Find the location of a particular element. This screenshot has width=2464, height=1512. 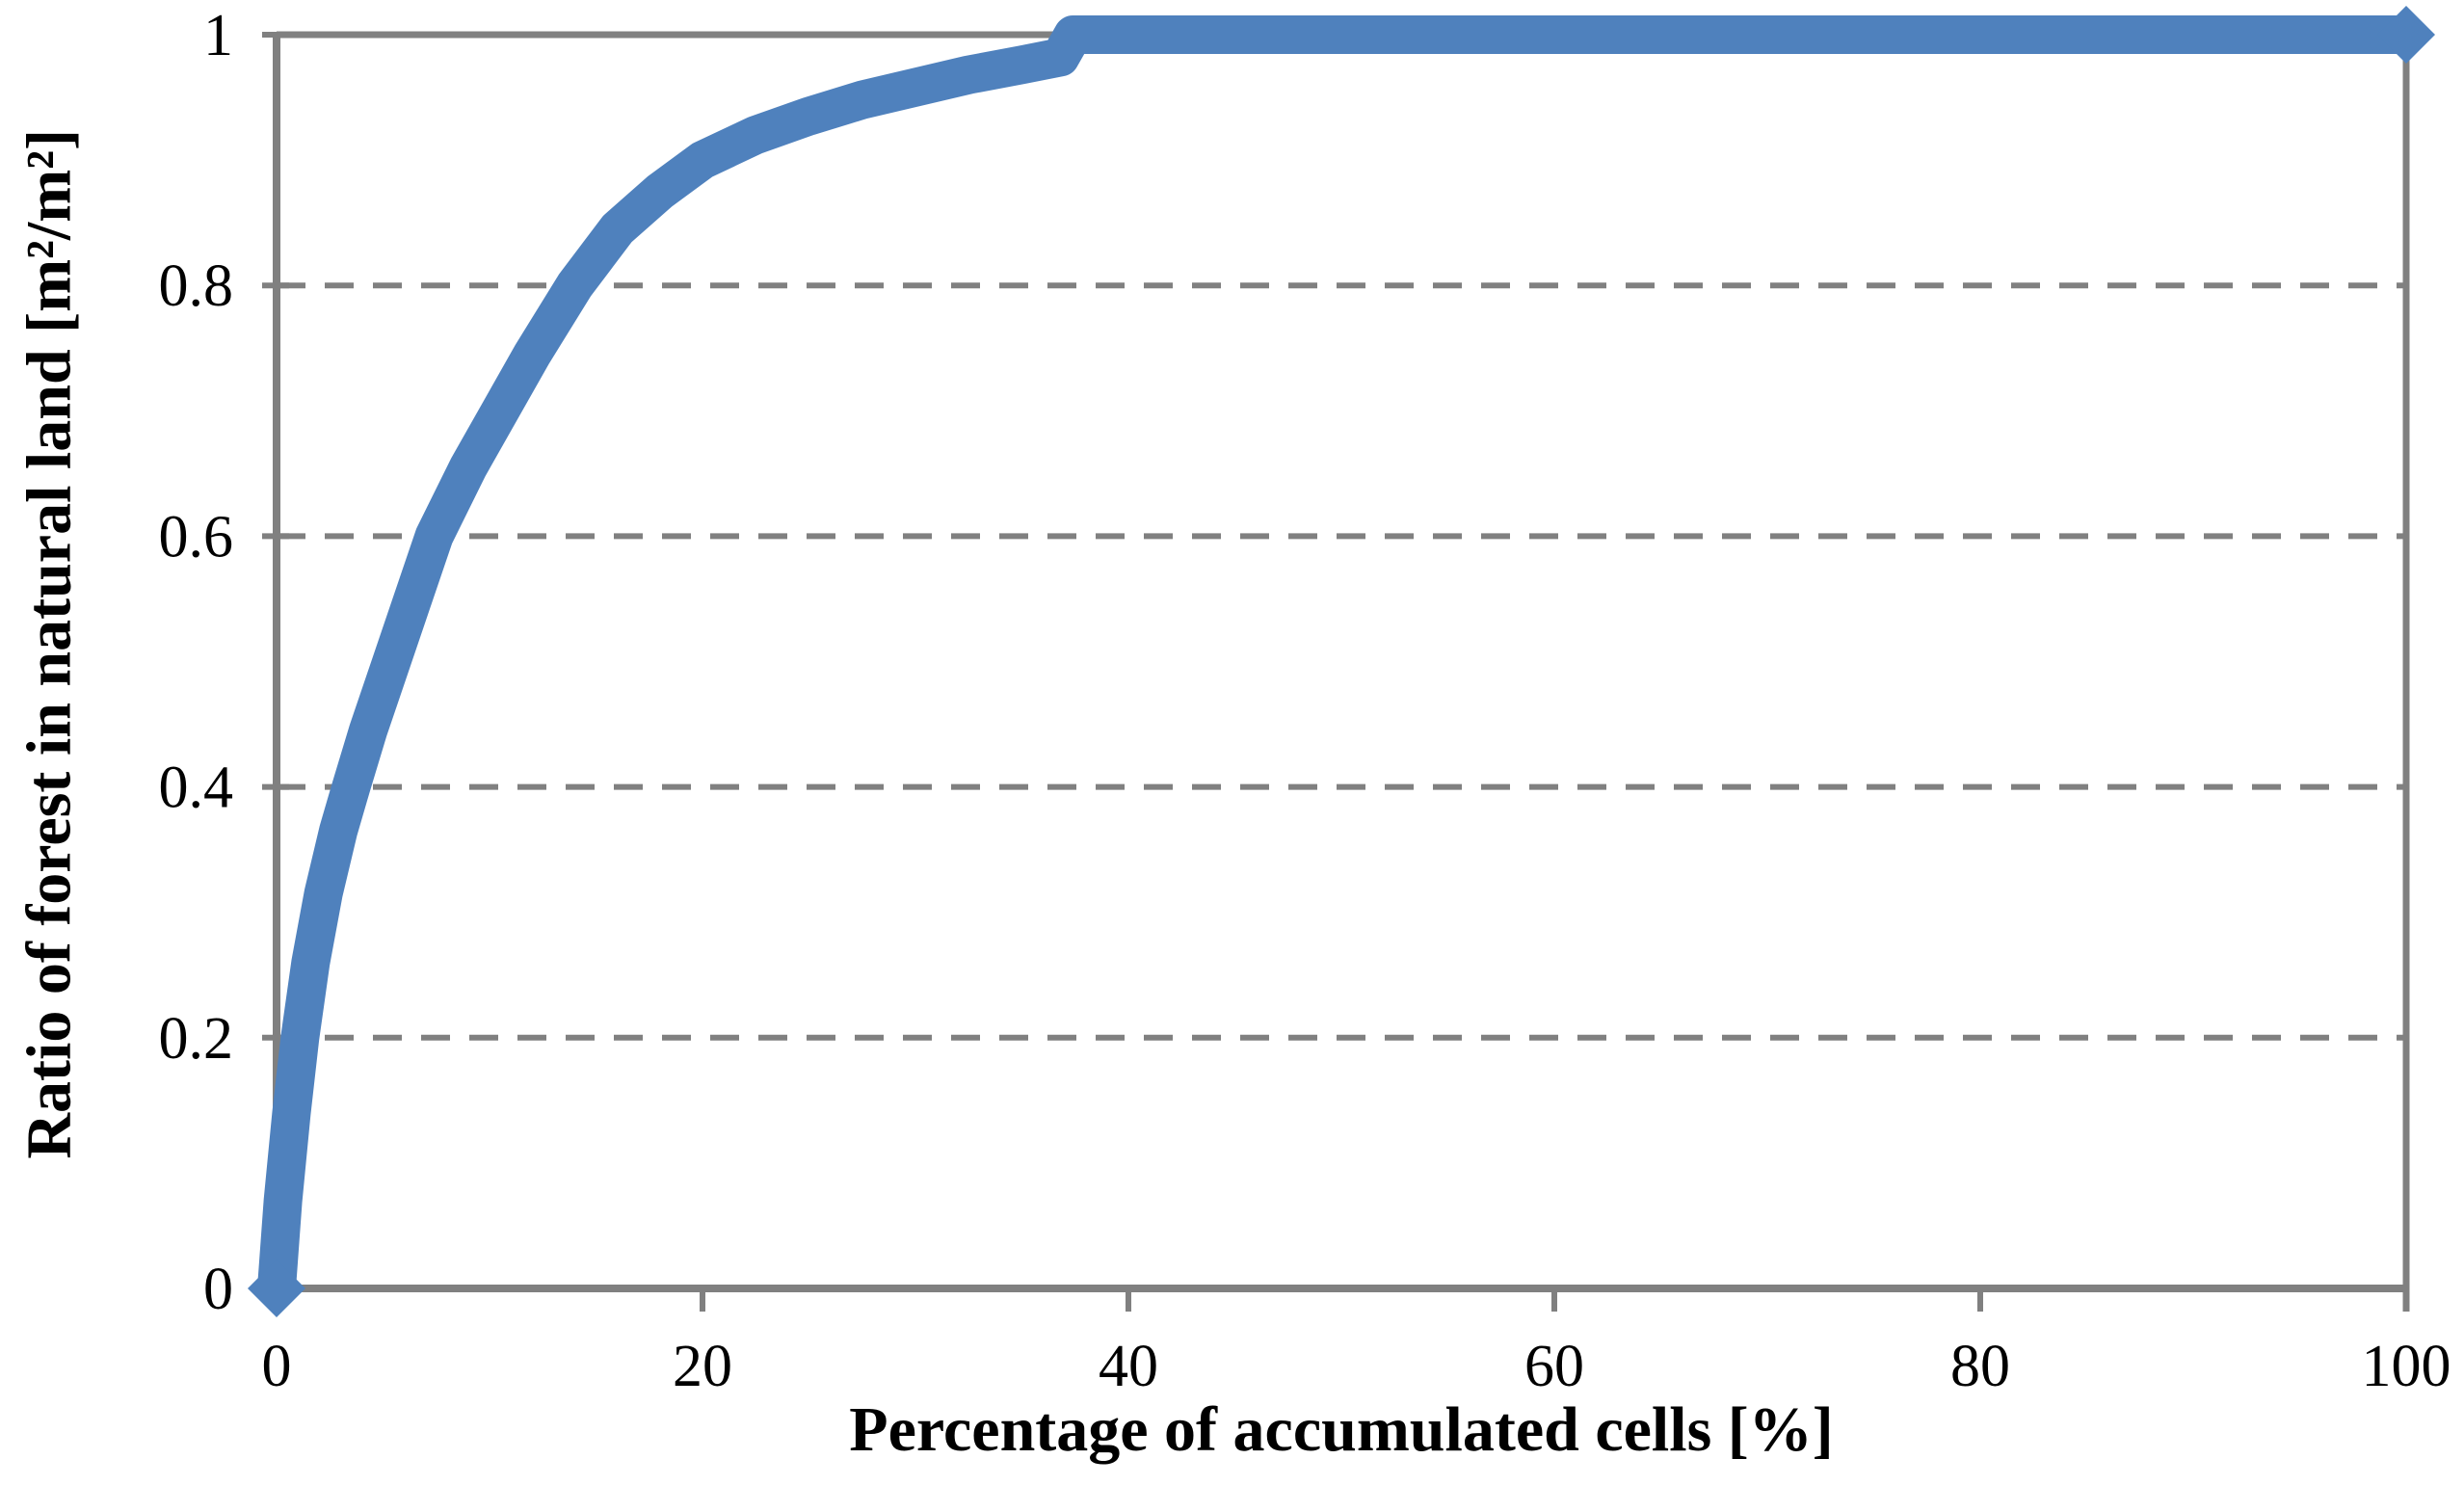

x-tick-label: 0 is located at coordinates (277, 1366).